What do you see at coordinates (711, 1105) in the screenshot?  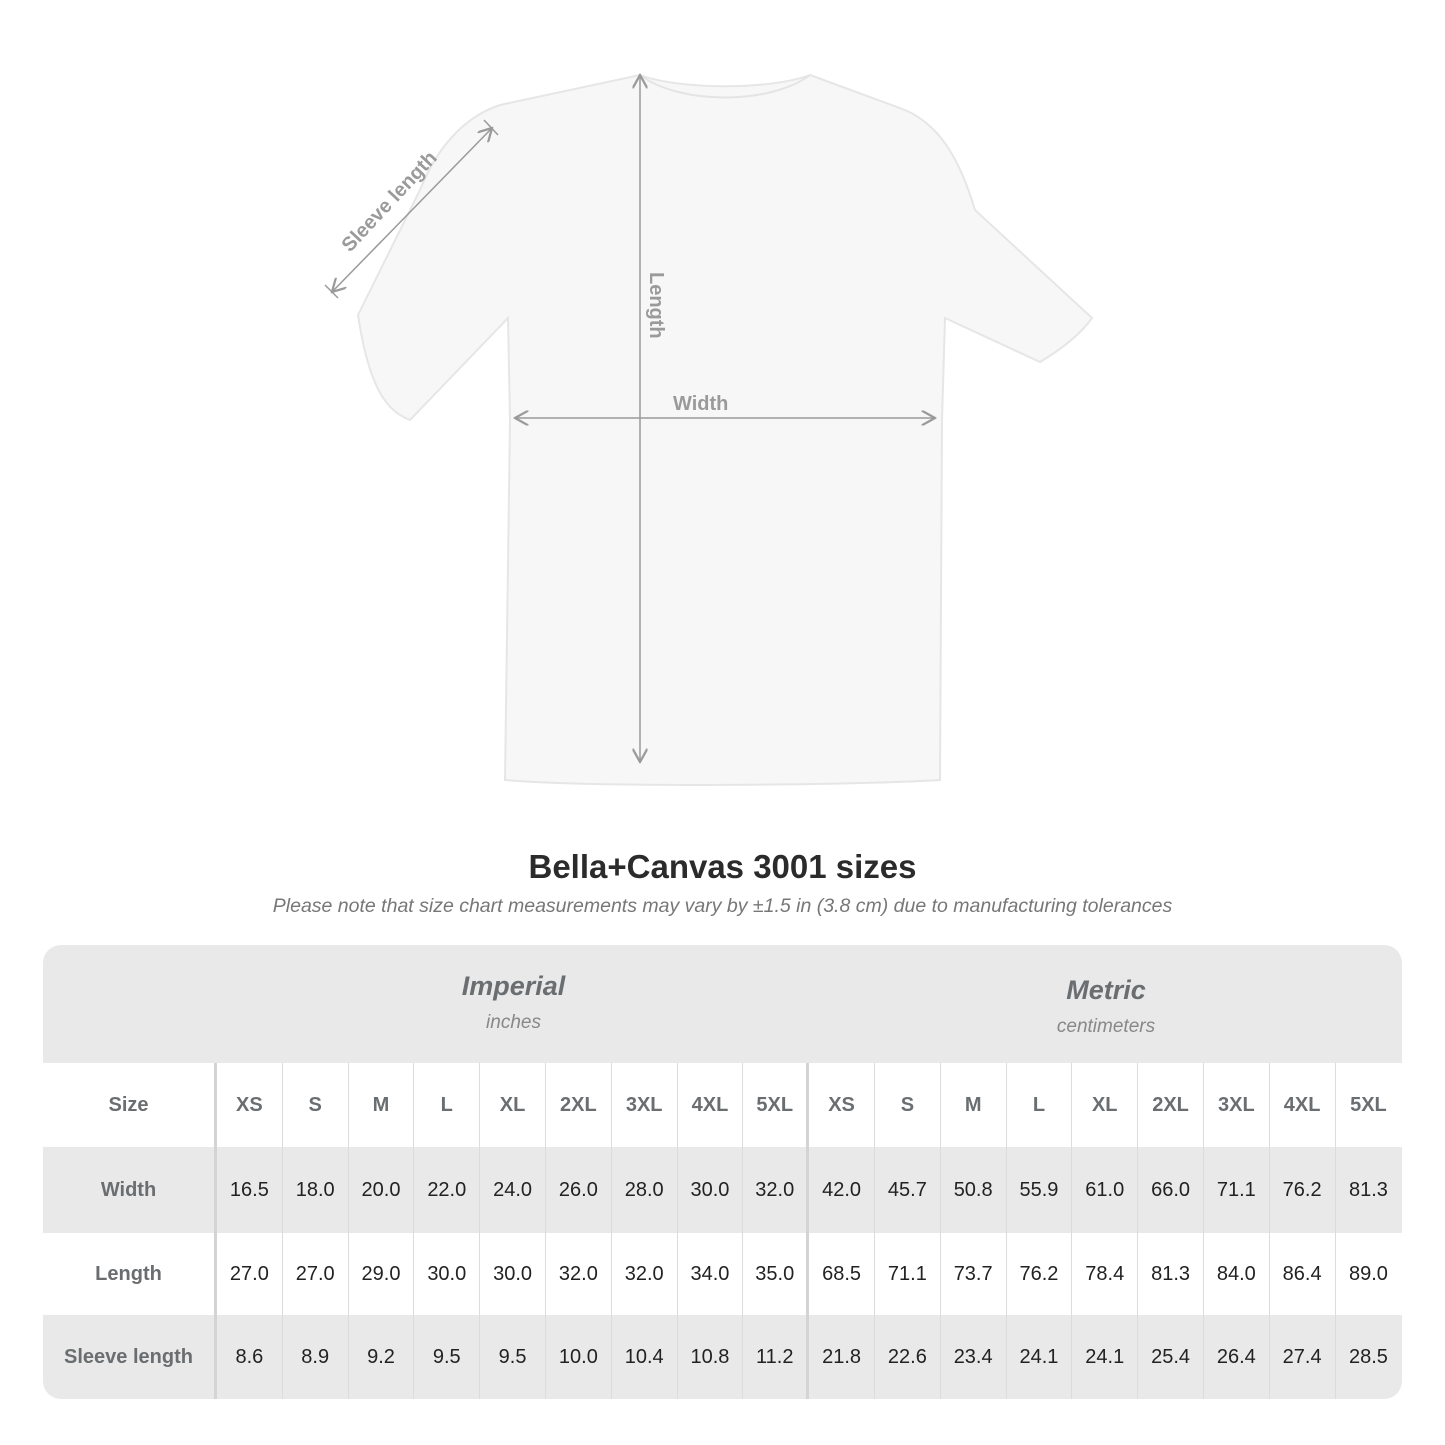 I see `imperial-size-header: 4XL` at bounding box center [711, 1105].